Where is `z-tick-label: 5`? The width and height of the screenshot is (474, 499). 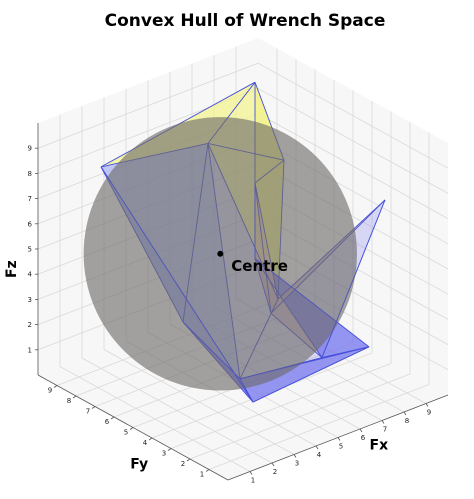 z-tick-label: 5 is located at coordinates (30, 250).